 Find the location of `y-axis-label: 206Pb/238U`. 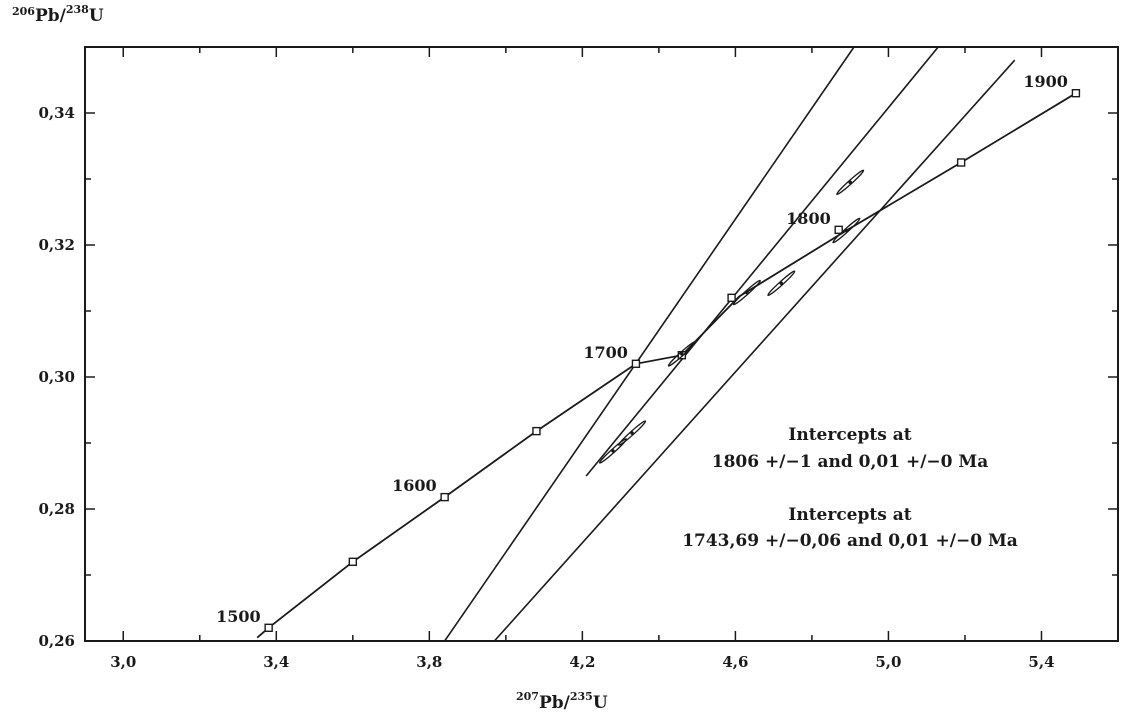

y-axis-label: 206Pb/238U is located at coordinates (58, 14).